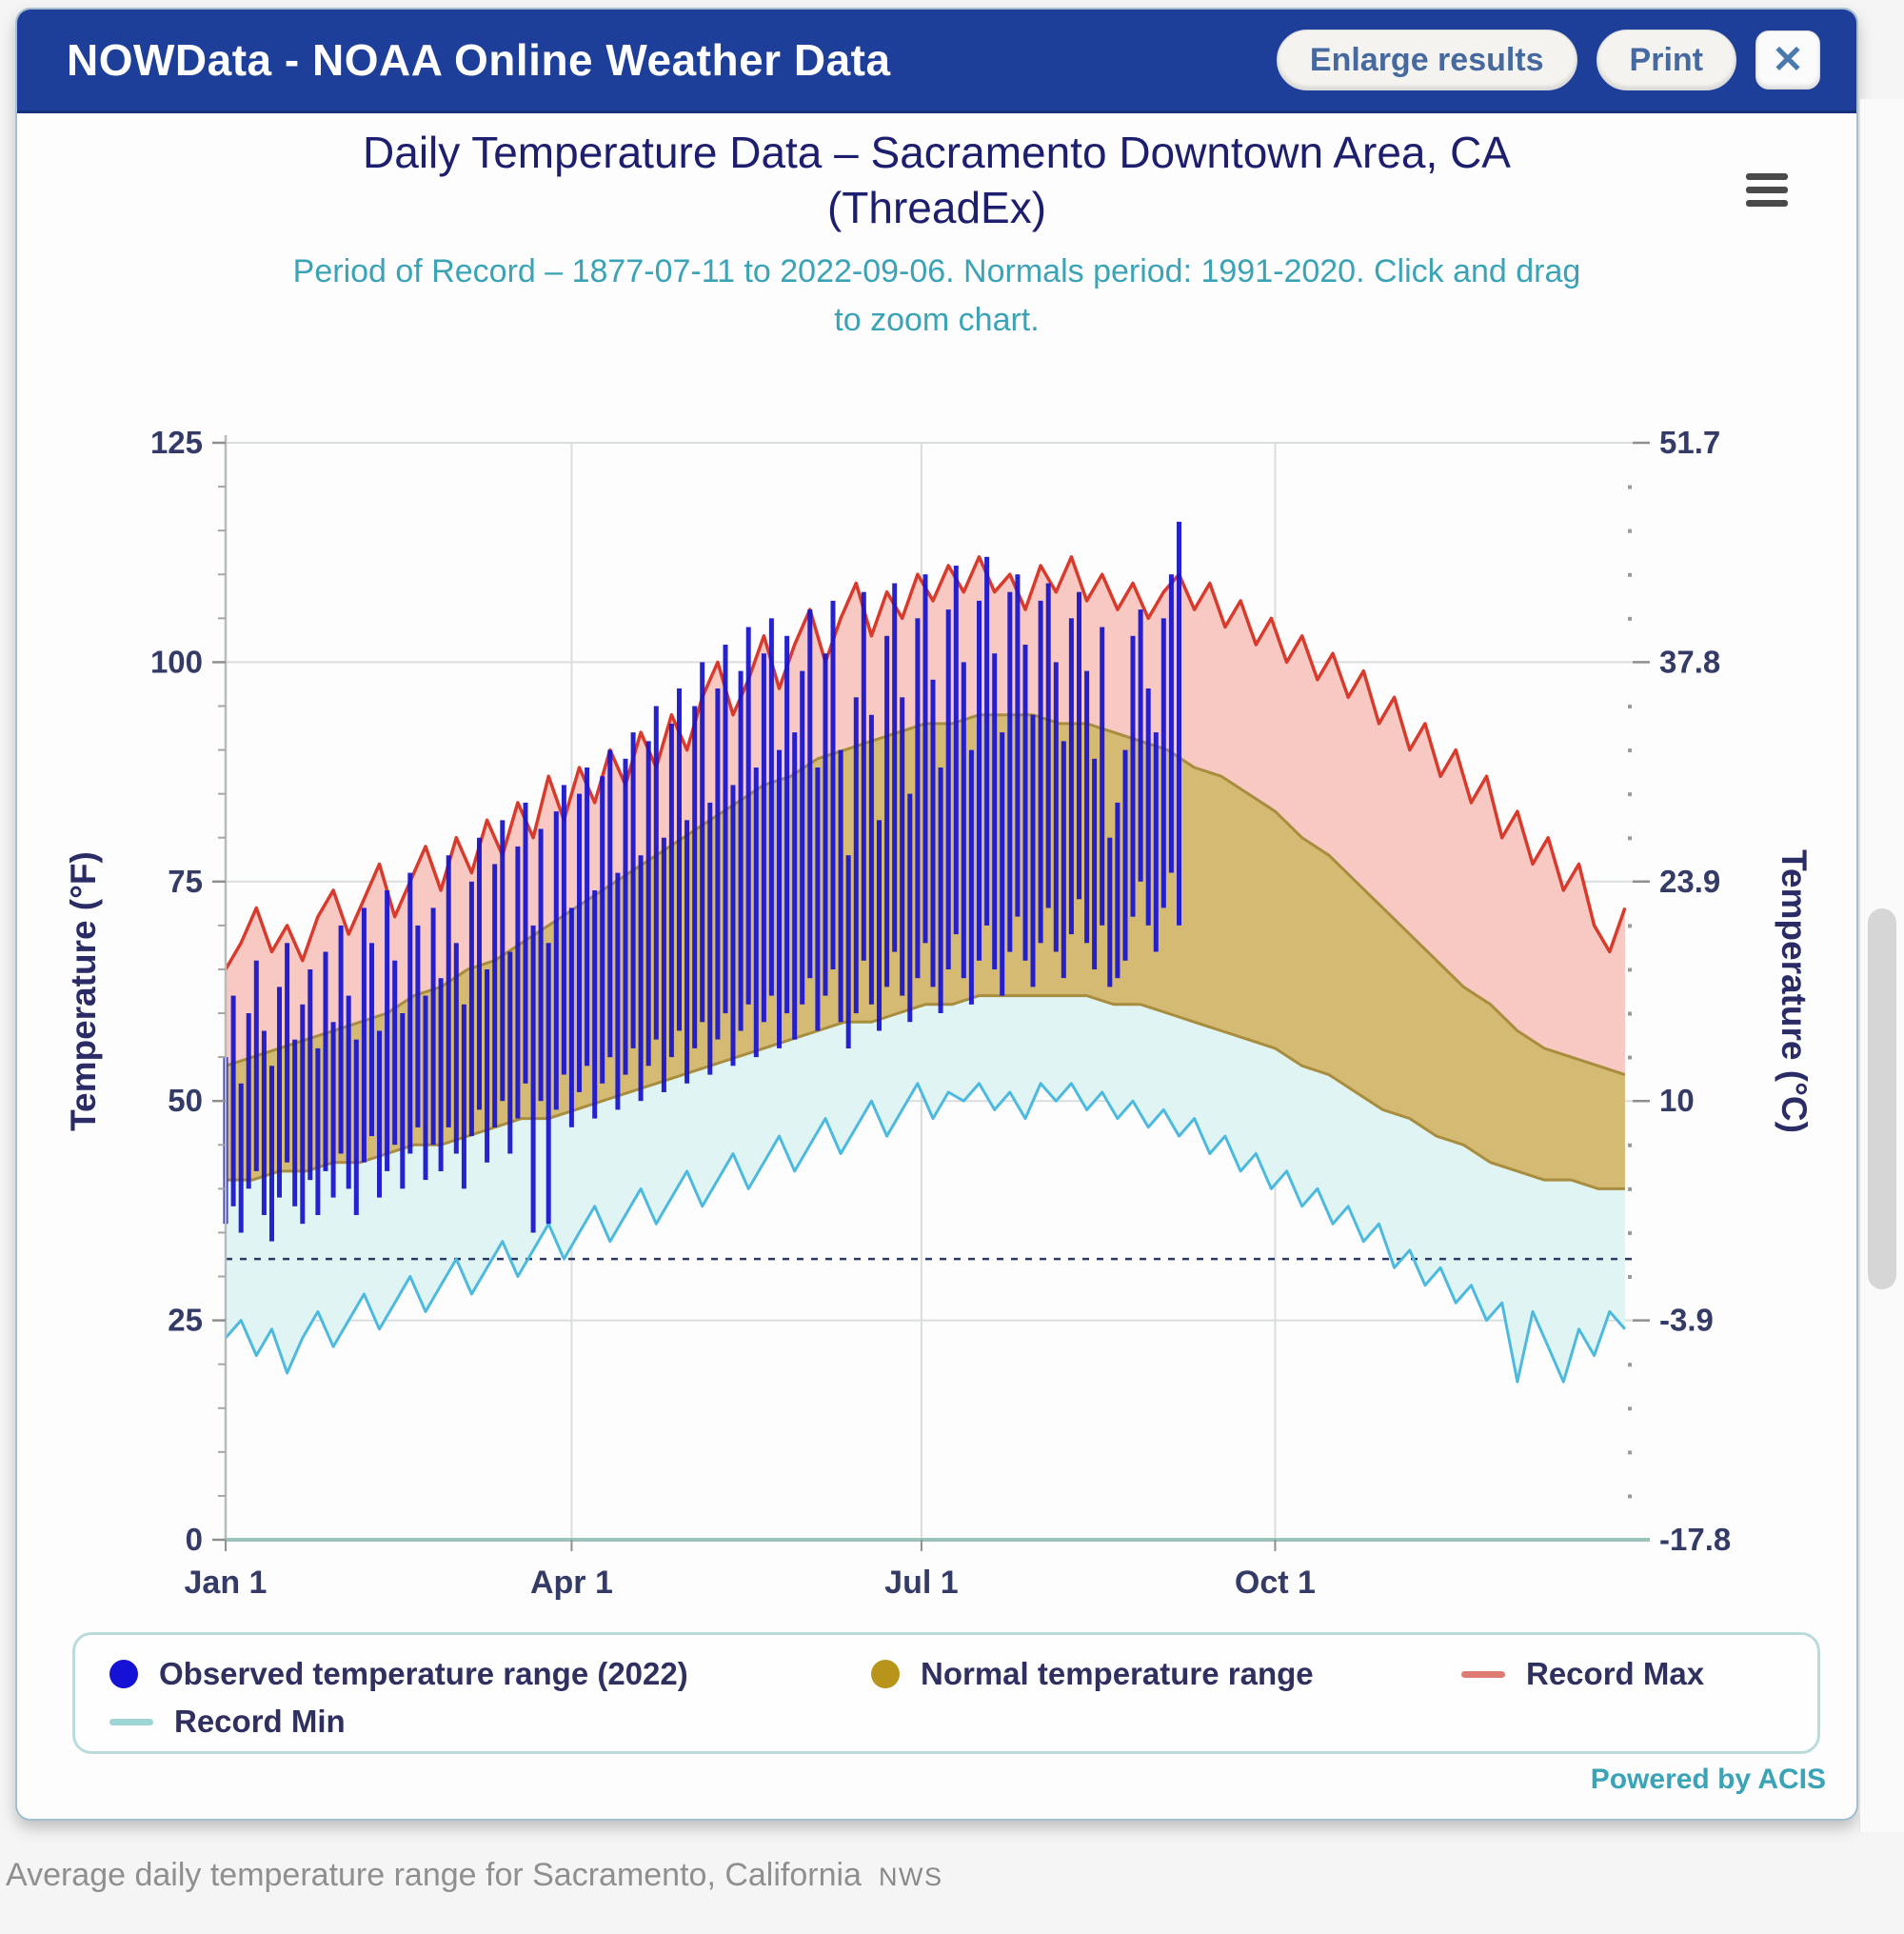  I want to click on page-scrollbar, so click(1881, 966).